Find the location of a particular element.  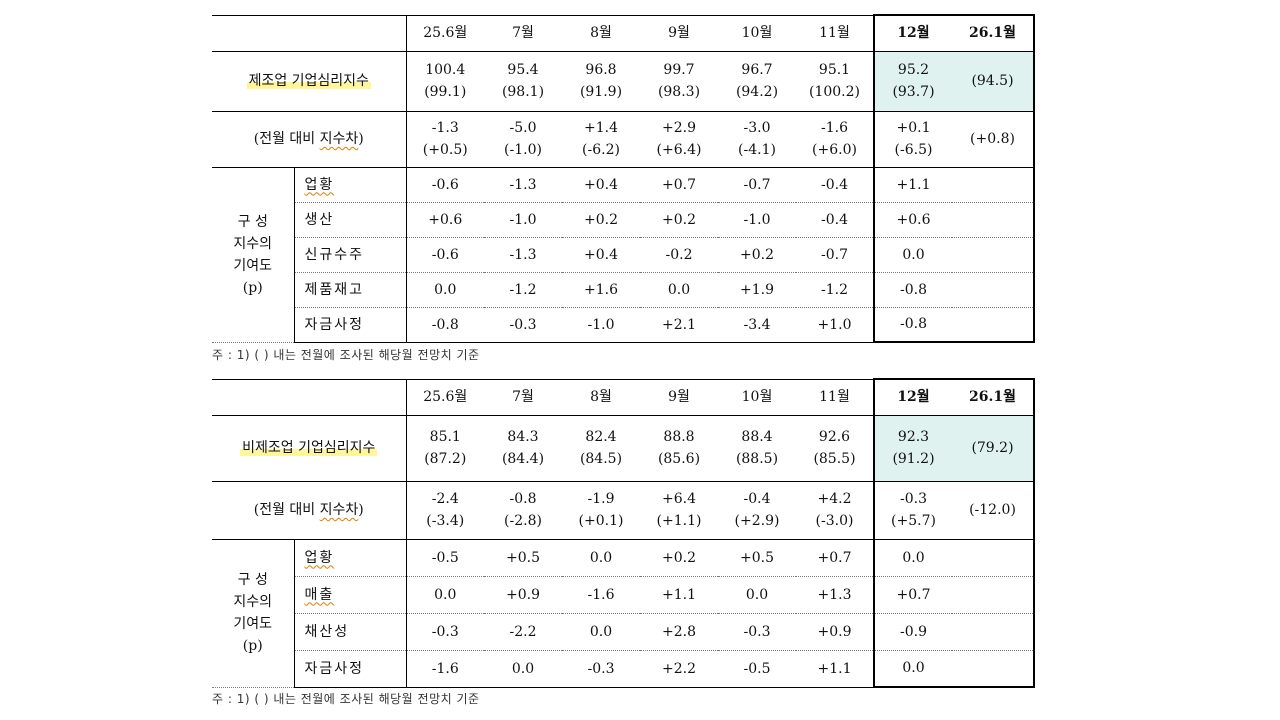

table2-component-value: +0.2 is located at coordinates (679, 558).